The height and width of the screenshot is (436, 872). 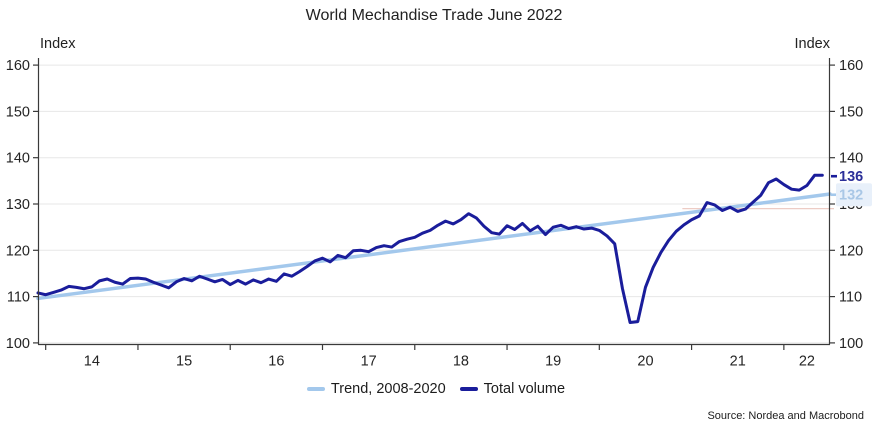 I want to click on y-axis-unit-left: Index, so click(x=58, y=44).